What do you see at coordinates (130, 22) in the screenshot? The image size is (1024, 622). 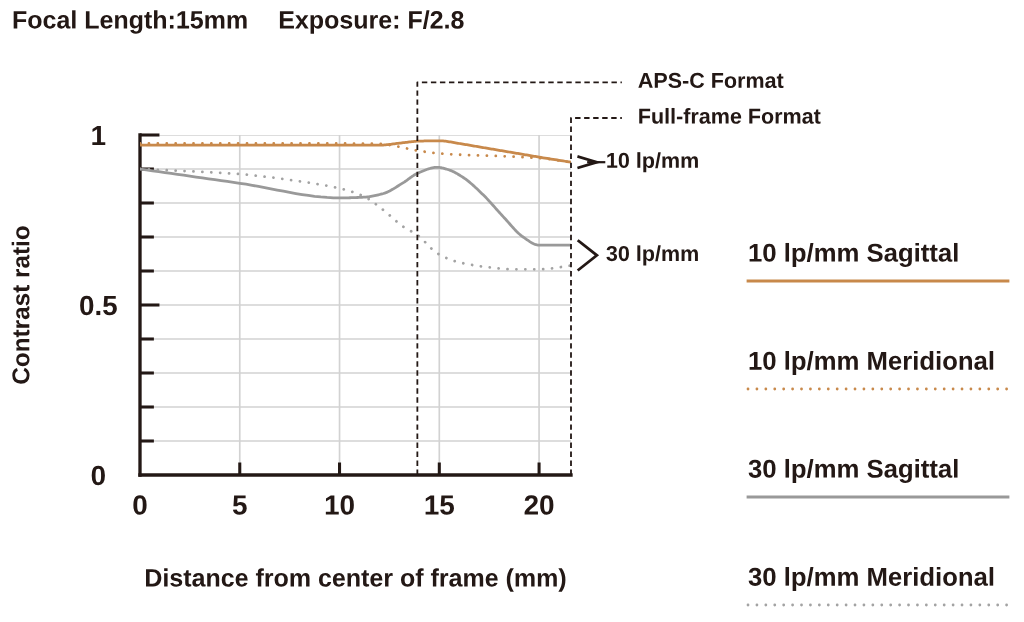 I see `chart-title: Focal Length:15mm` at bounding box center [130, 22].